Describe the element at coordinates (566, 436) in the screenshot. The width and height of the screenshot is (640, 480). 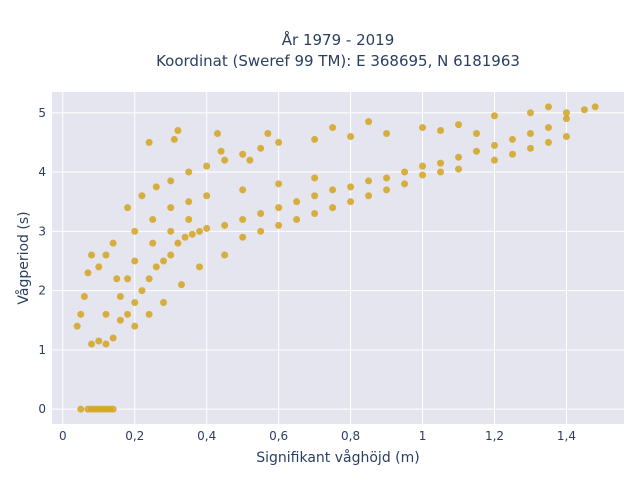
I see `x-tick-label: 1,4` at that location.